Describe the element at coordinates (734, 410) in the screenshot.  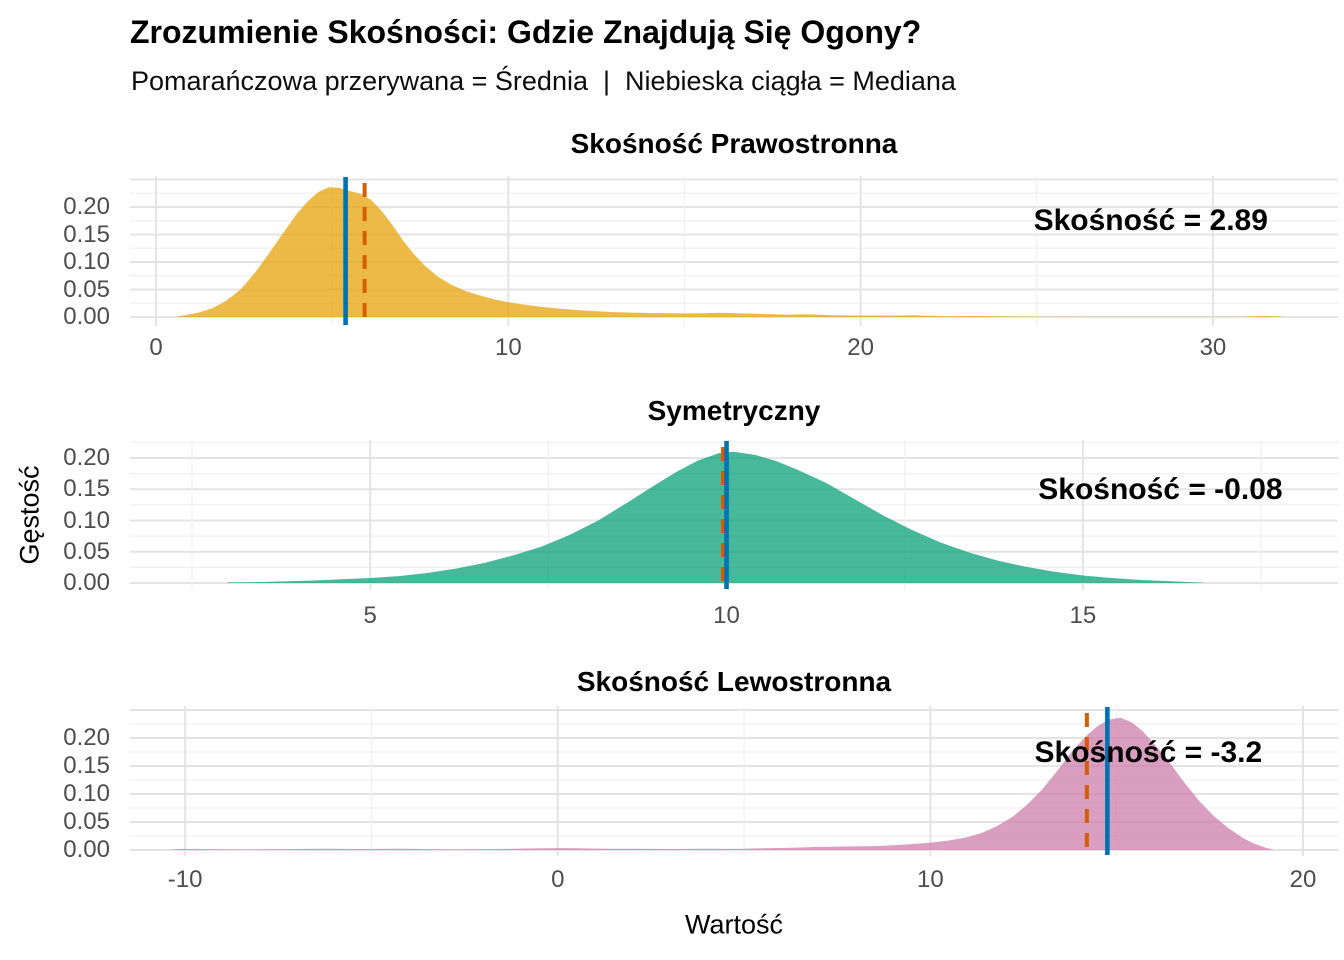
I see `panel-2-title: Symetryczny` at that location.